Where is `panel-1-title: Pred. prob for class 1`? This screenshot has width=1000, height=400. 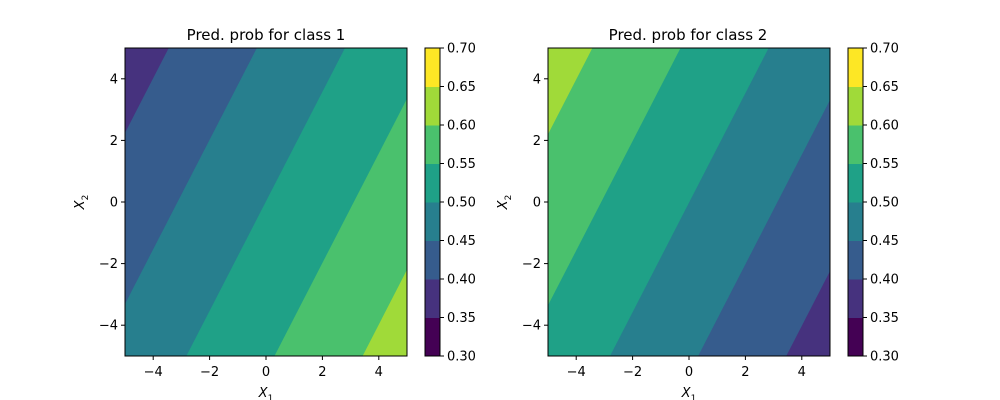 panel-1-title: Pred. prob for class 1 is located at coordinates (266, 35).